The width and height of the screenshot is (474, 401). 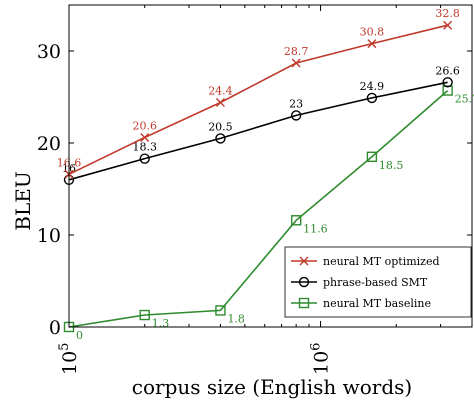 What do you see at coordinates (23, 200) in the screenshot?
I see `y-axis-title: BLEU` at bounding box center [23, 200].